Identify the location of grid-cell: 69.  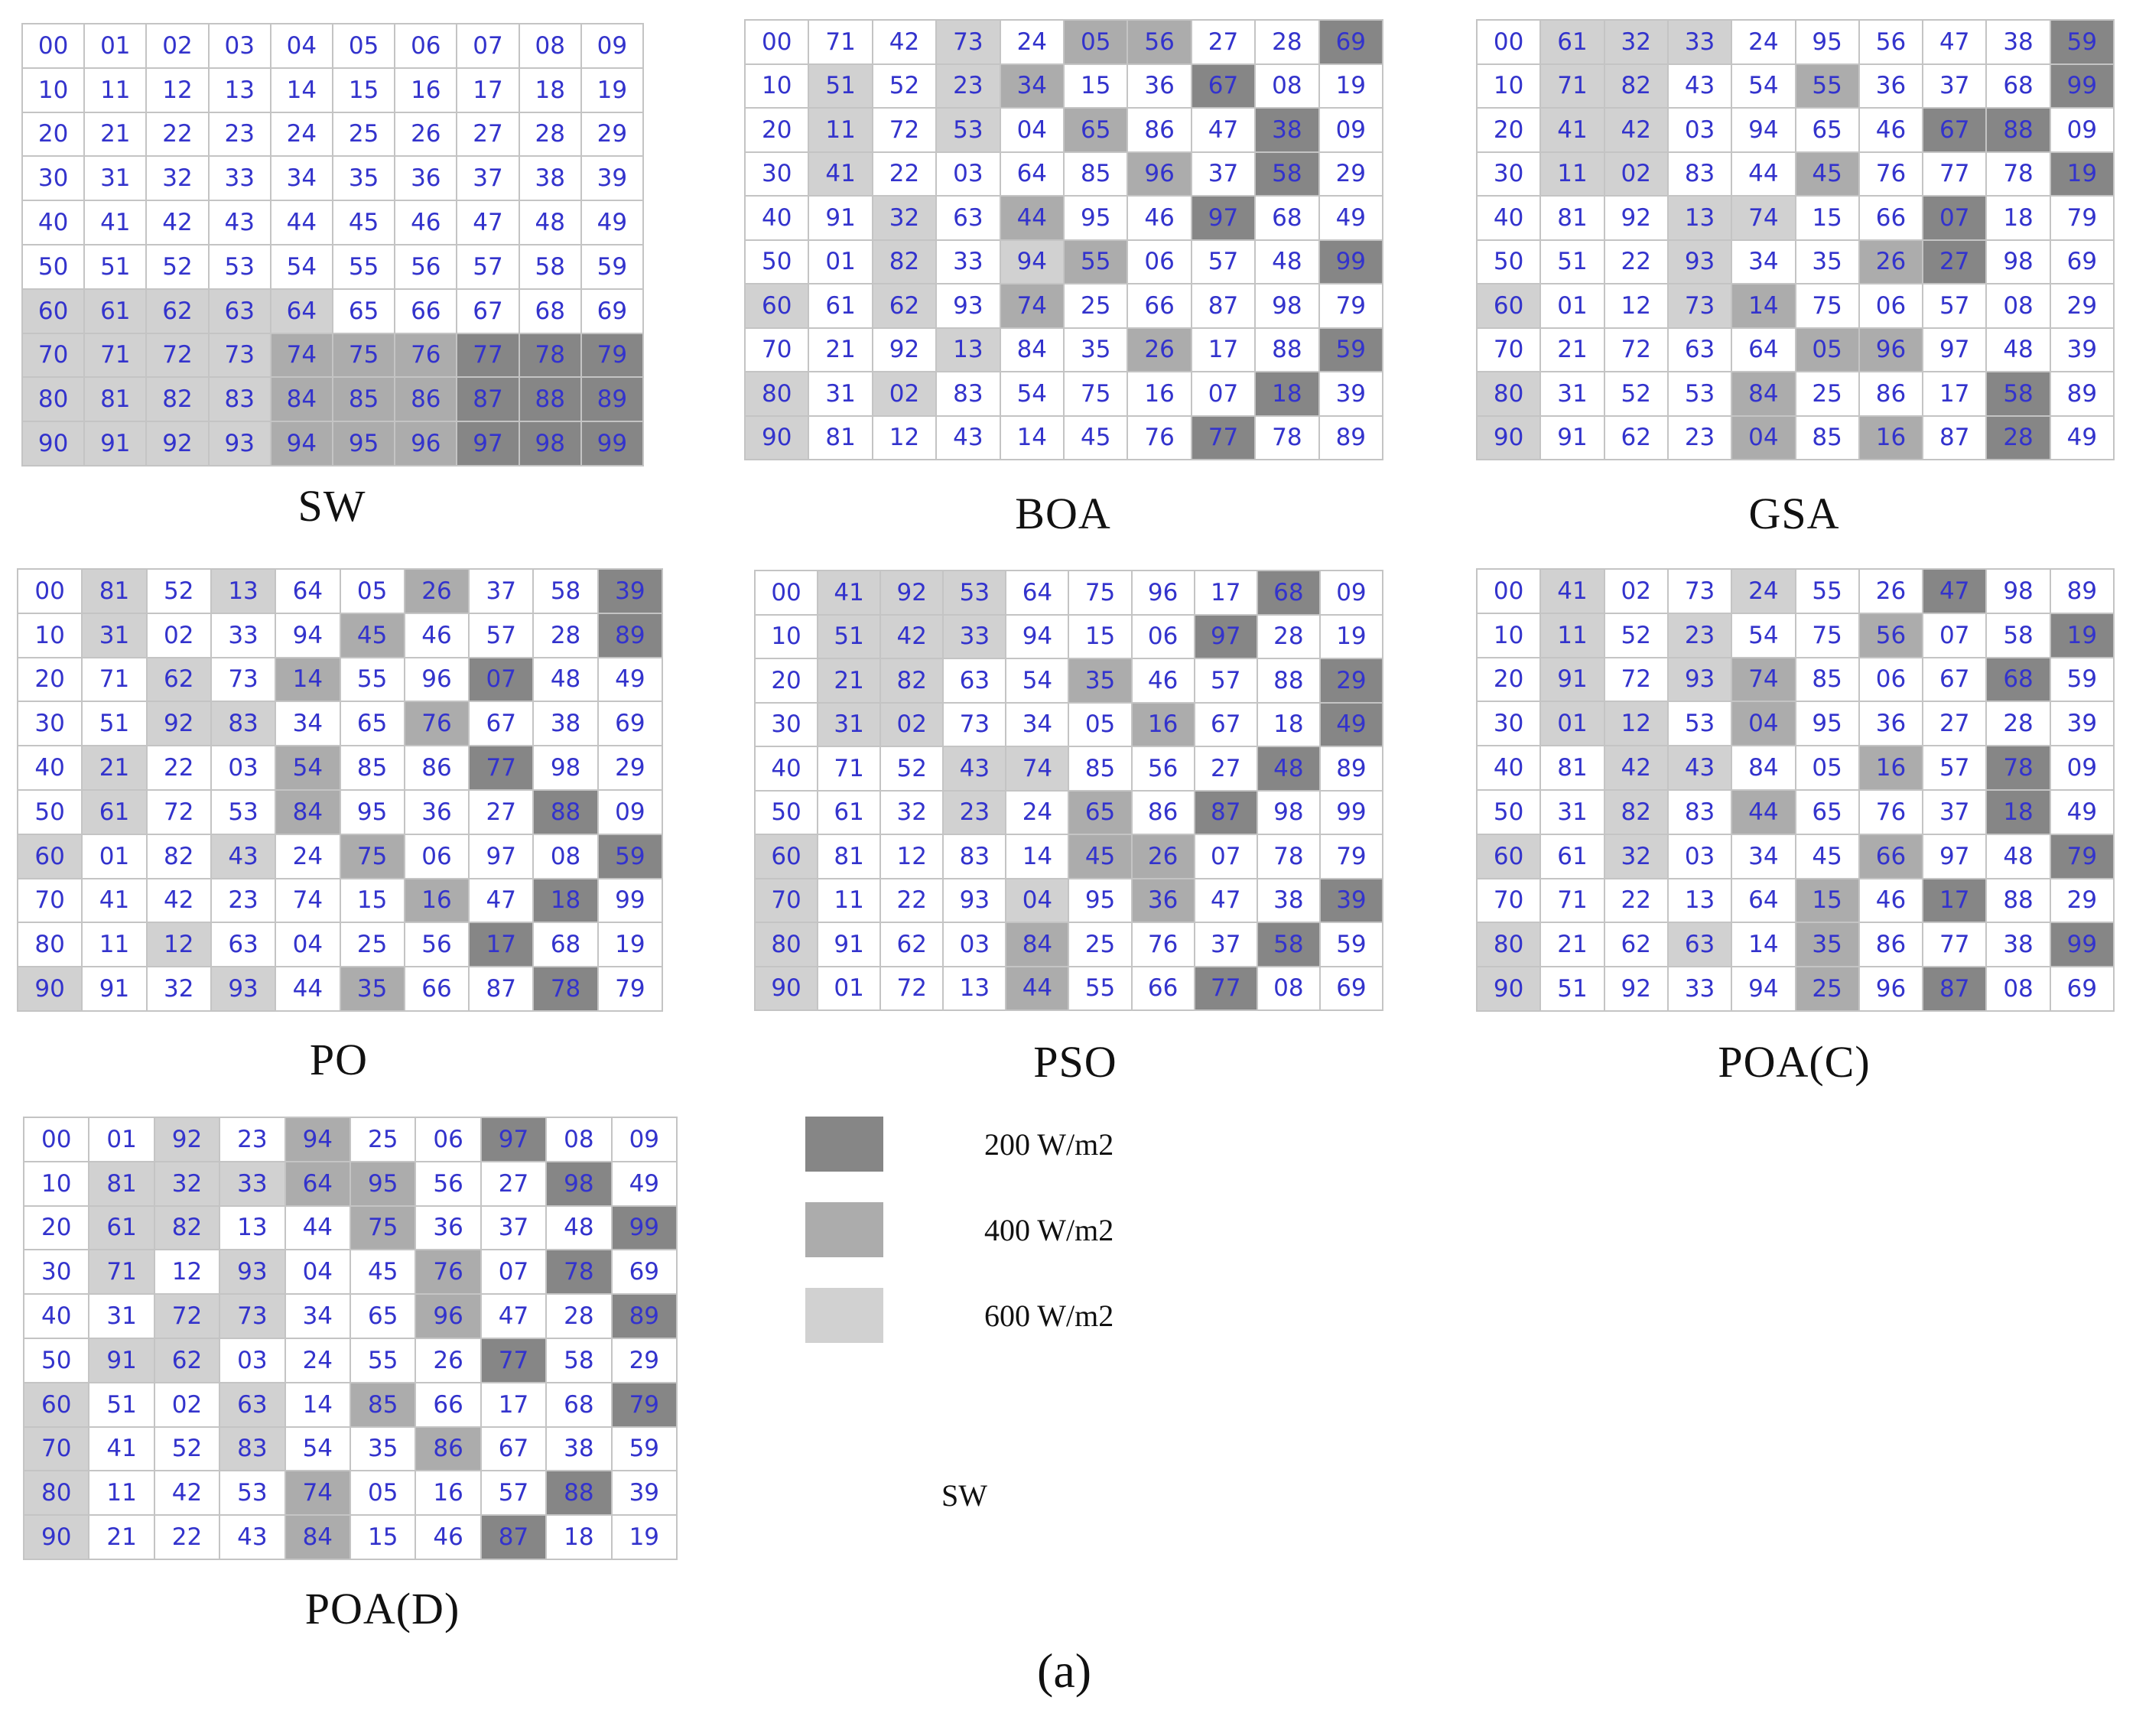
(2083, 262).